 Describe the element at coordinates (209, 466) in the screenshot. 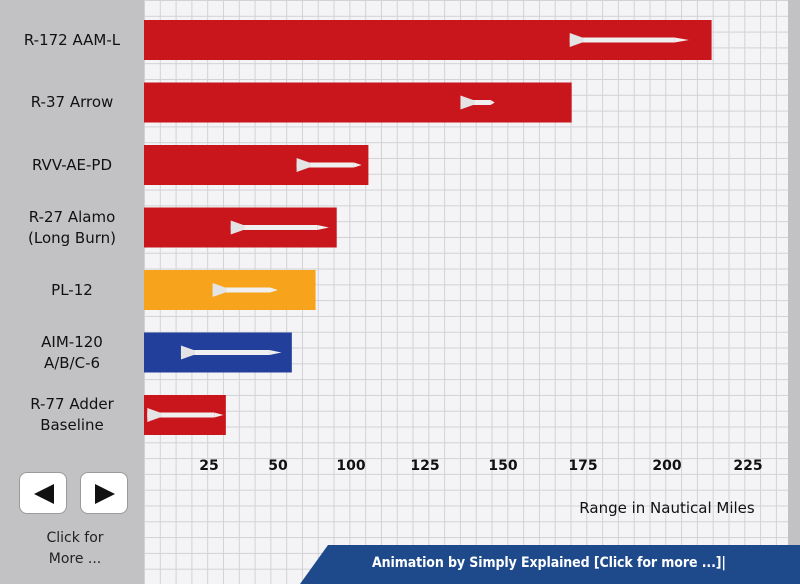

I see `x-tick-label: 25` at that location.